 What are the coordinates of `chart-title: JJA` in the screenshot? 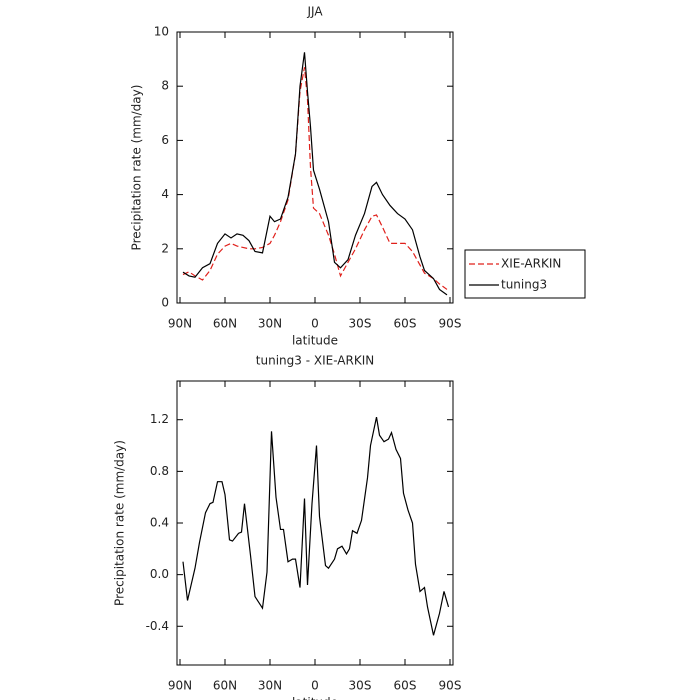 It's located at (314, 12).